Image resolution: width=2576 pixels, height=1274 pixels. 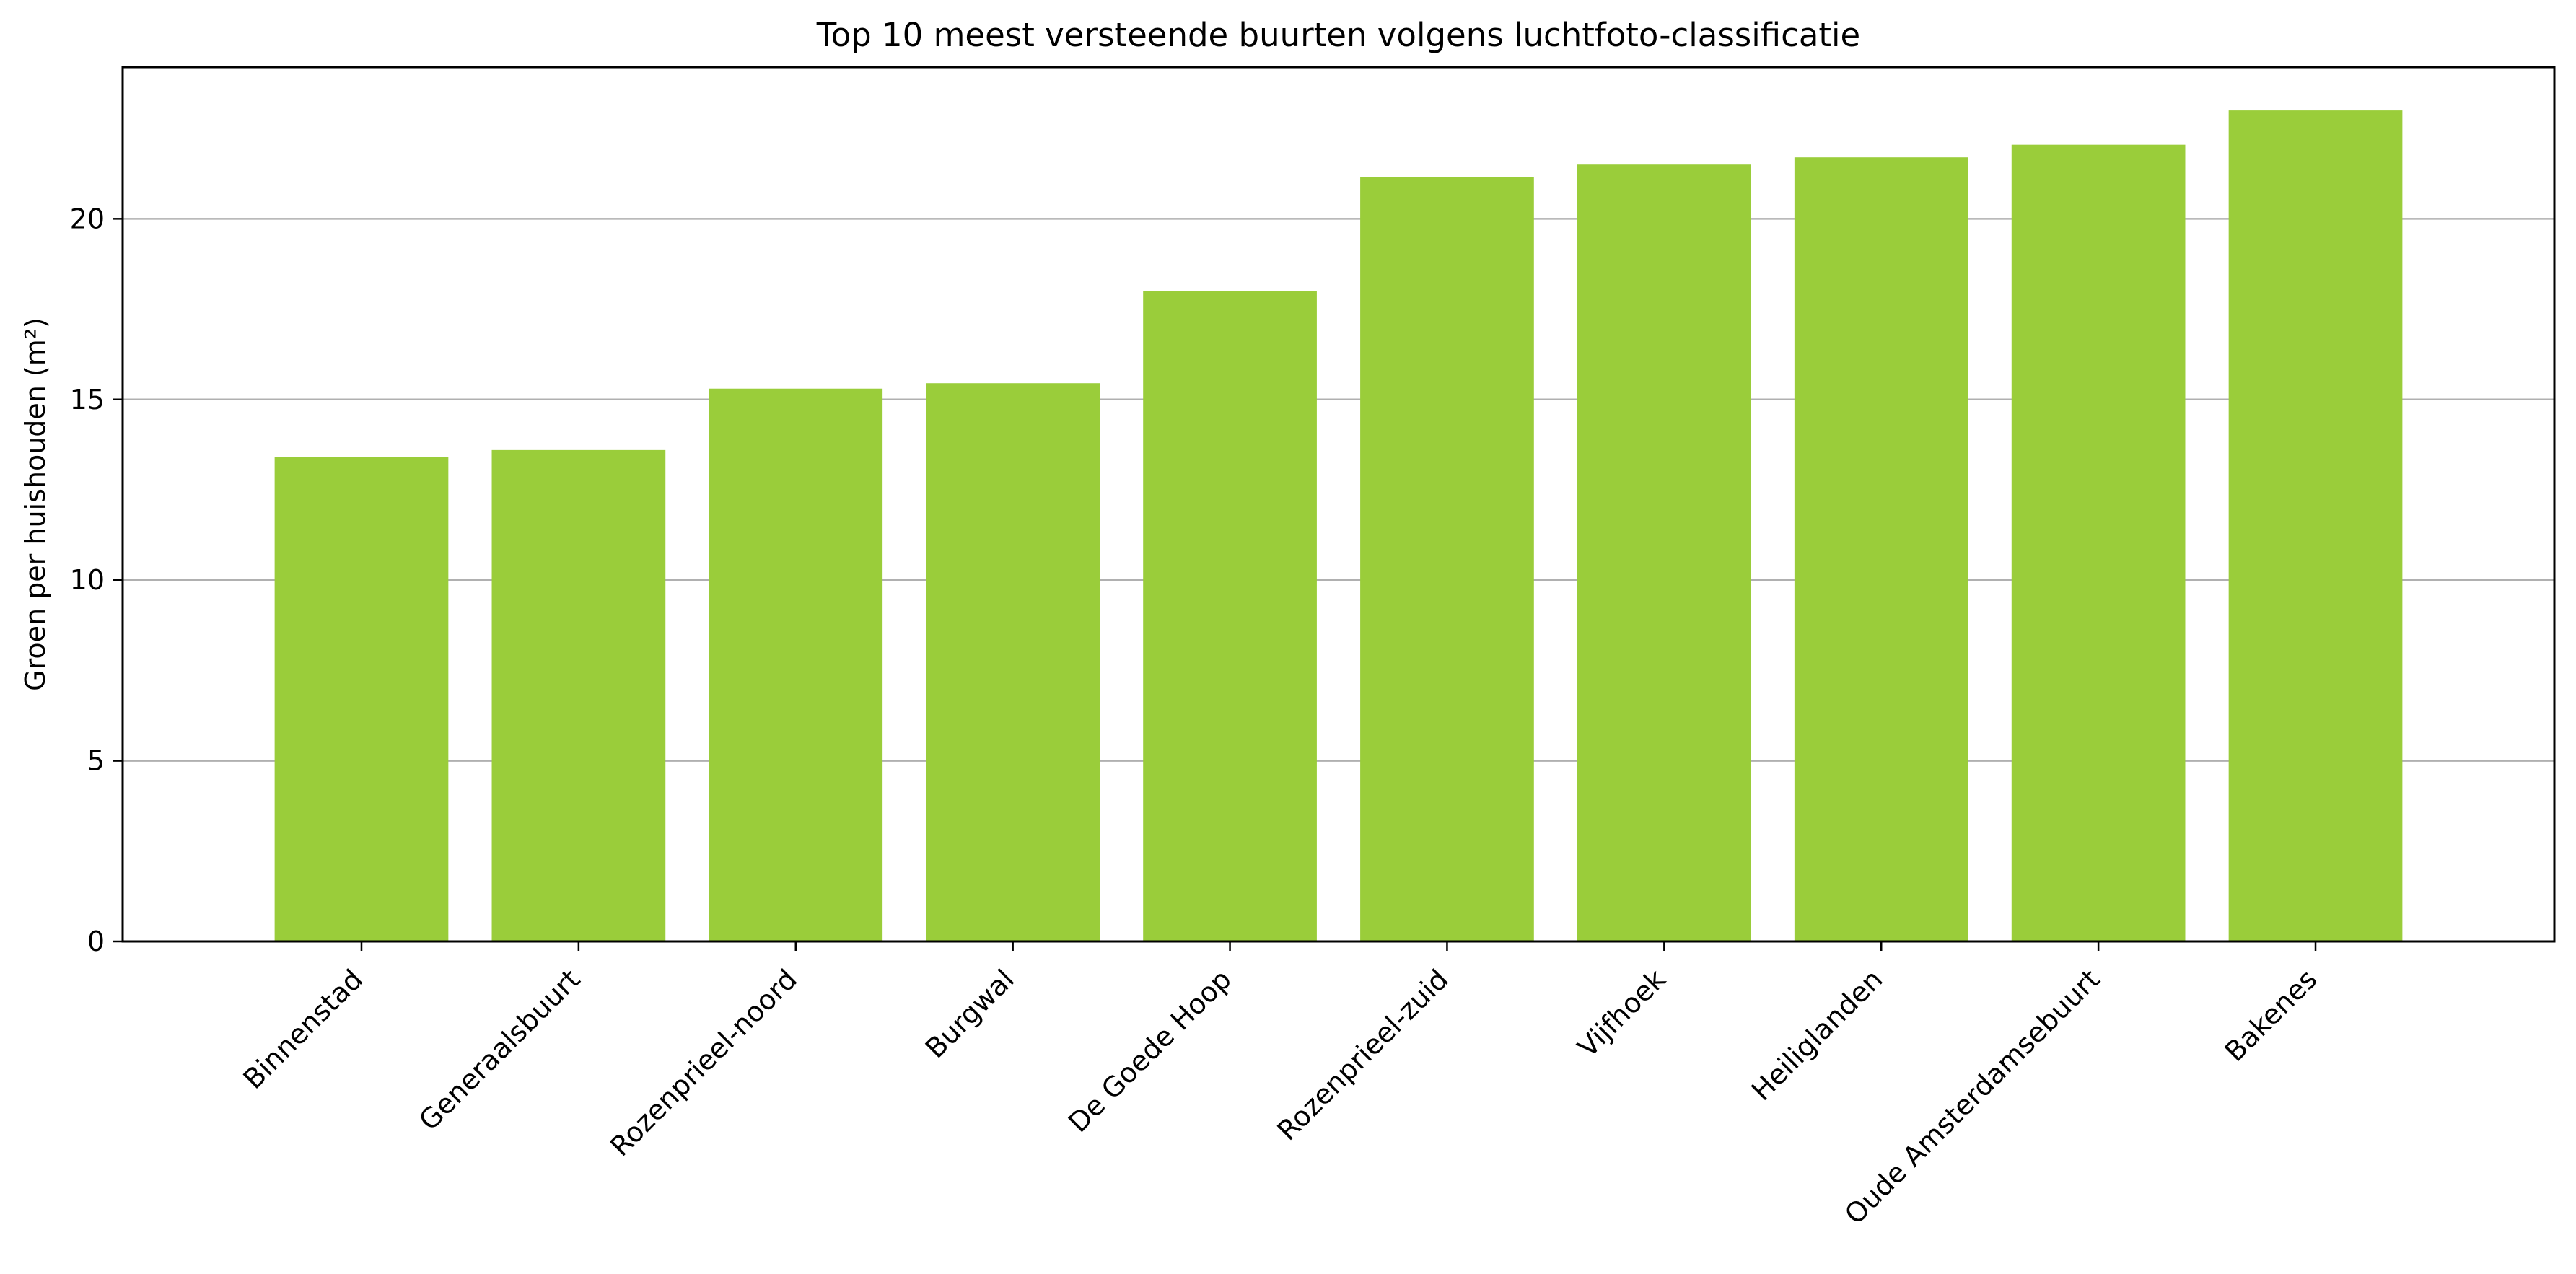 What do you see at coordinates (96, 761) in the screenshot?
I see `y-tick-label: 5` at bounding box center [96, 761].